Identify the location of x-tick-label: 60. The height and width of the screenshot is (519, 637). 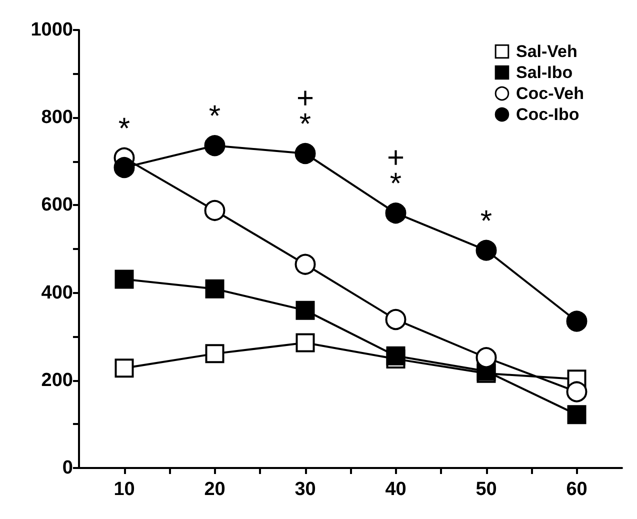
(577, 489).